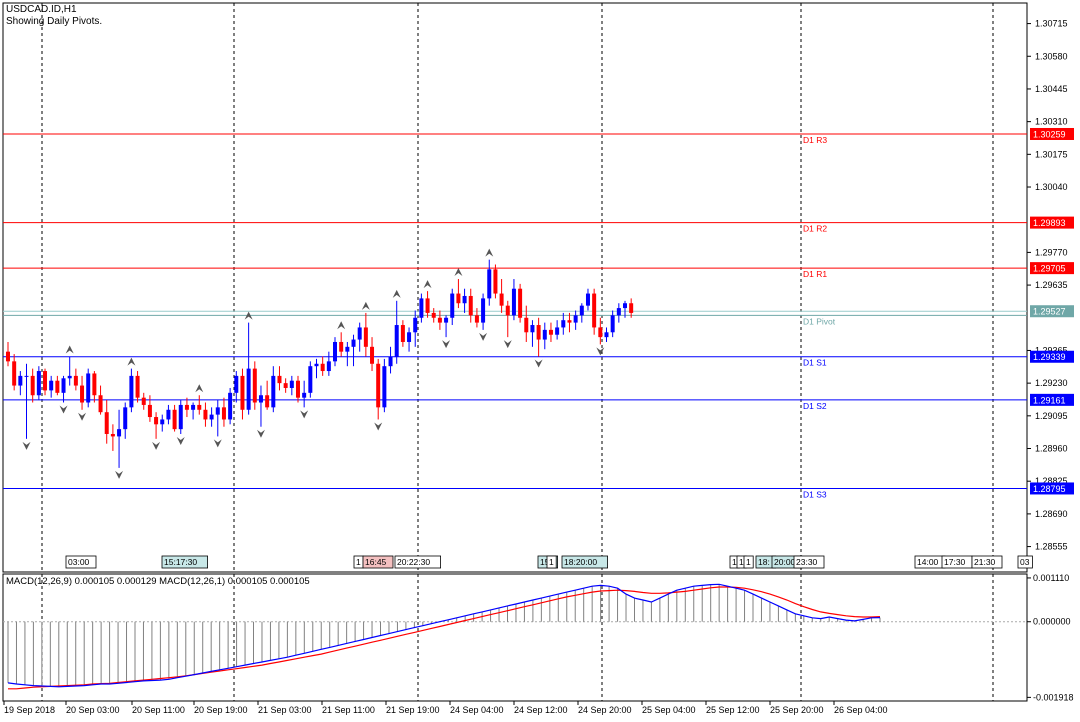 The height and width of the screenshot is (722, 1080). Describe the element at coordinates (541, 710) in the screenshot. I see `time-axis-label: 24 Sep 12:00` at that location.